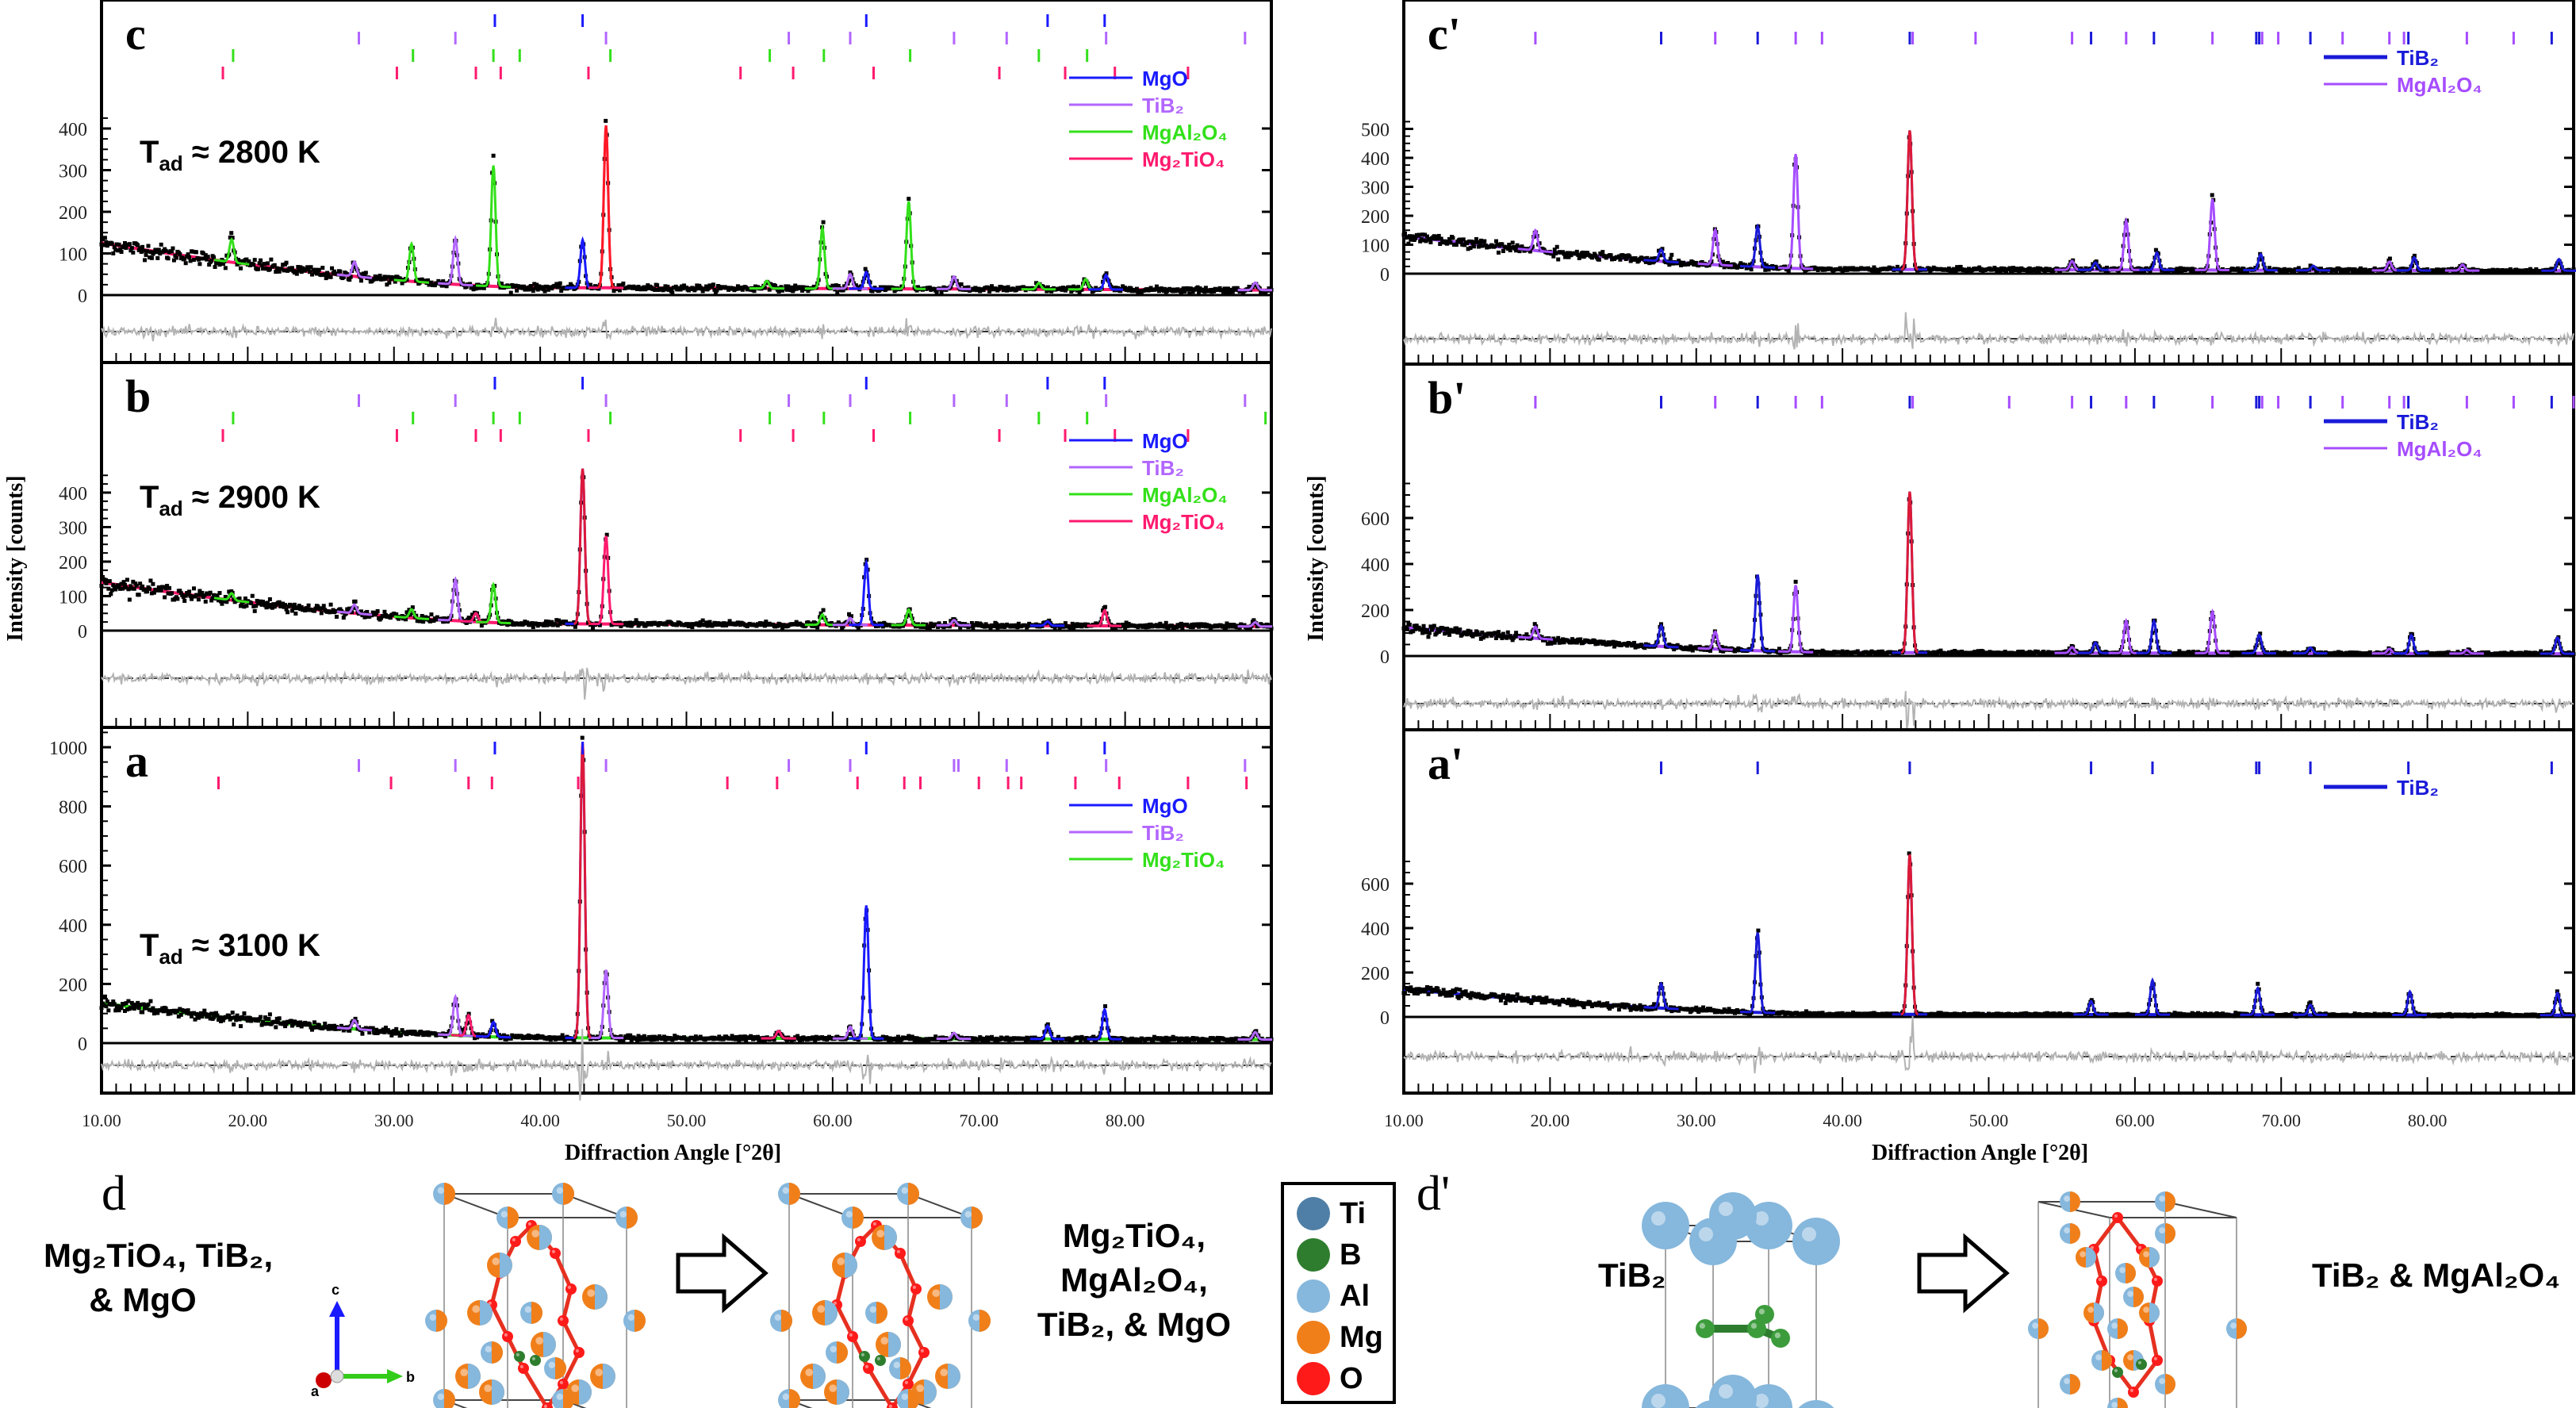 The image size is (2576, 1408). What do you see at coordinates (138, 396) in the screenshot?
I see `panel-label: b` at bounding box center [138, 396].